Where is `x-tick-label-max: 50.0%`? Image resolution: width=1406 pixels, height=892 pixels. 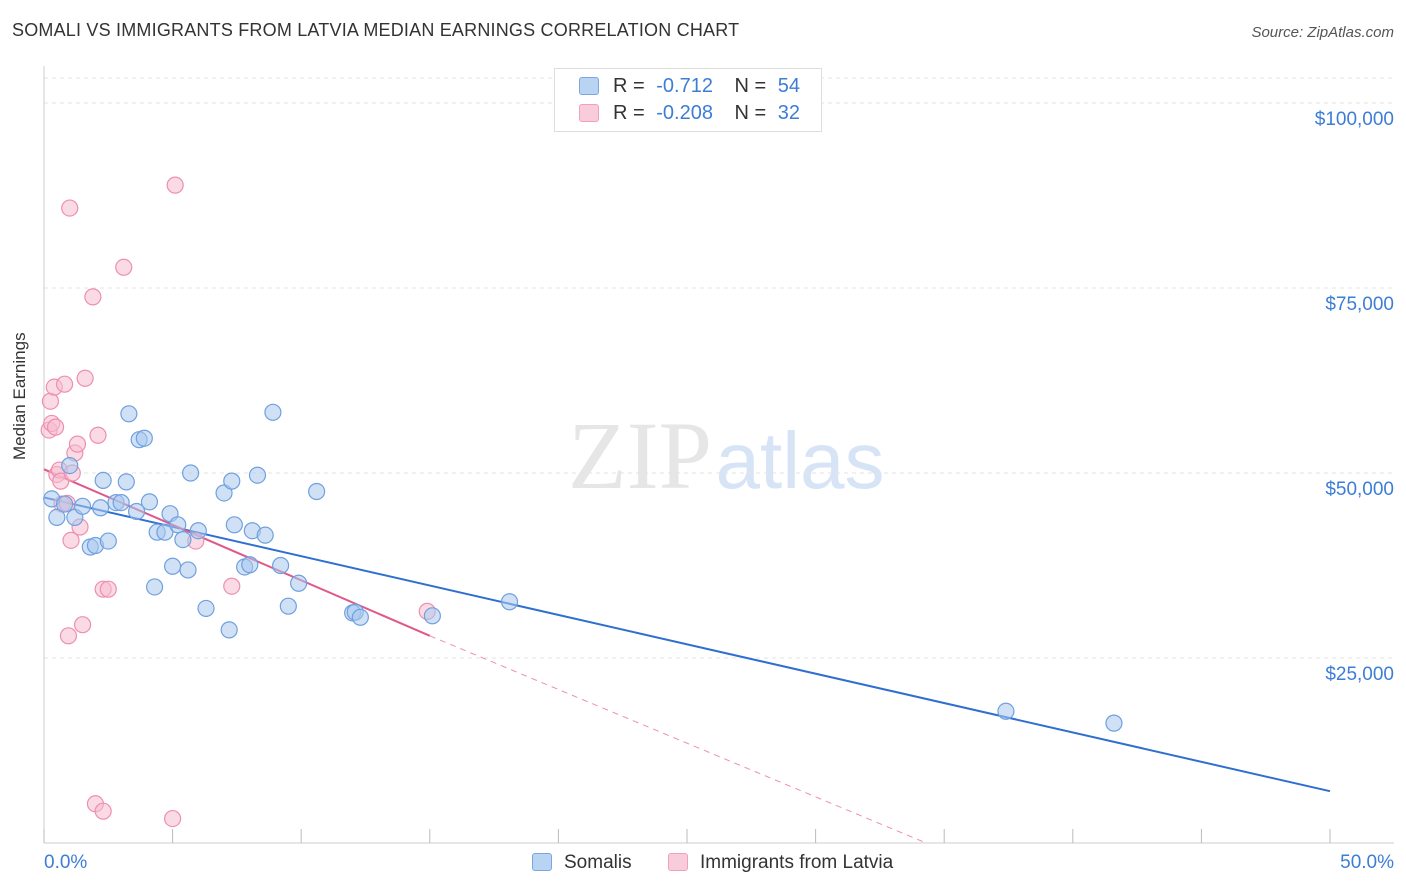
x-tick-label-max: 50.0% is located at coordinates (1367, 862).